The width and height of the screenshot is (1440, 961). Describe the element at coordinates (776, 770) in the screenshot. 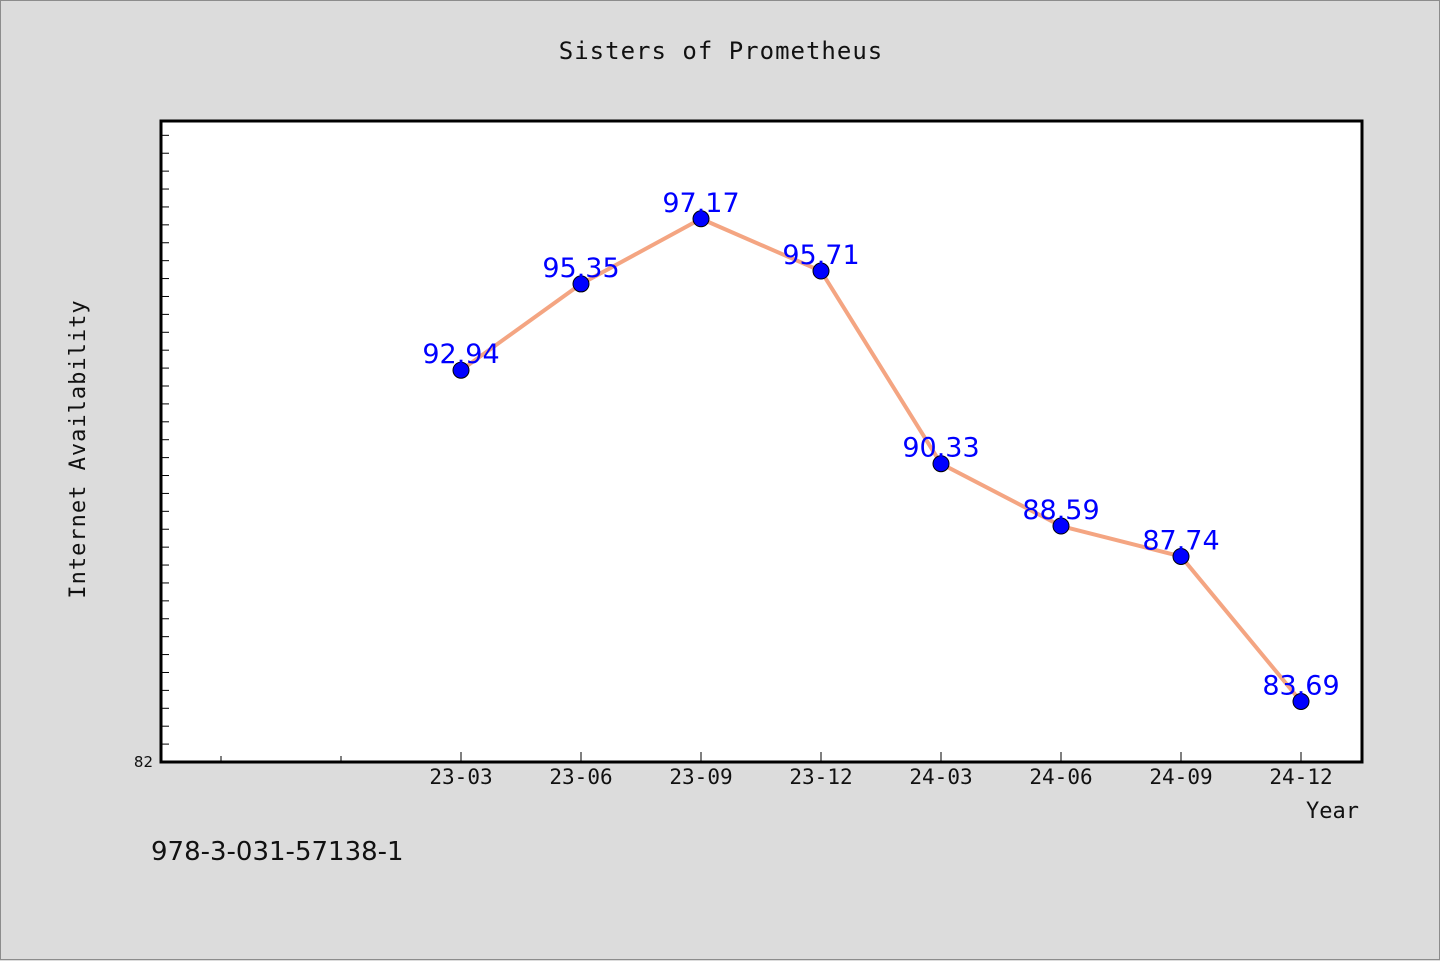

I see `x-axis-ticks: 23-03 23-06 23-09 23-12 24-03 24-06 24-09 24-12` at that location.